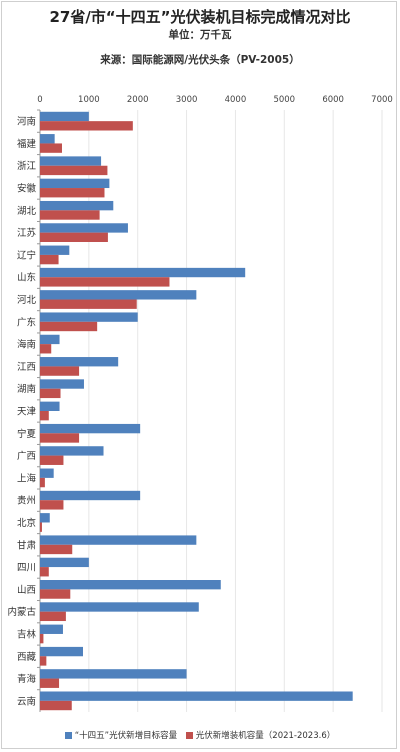 This screenshot has width=400, height=752. Describe the element at coordinates (27, 634) in the screenshot. I see `category-label: 吉林` at that location.